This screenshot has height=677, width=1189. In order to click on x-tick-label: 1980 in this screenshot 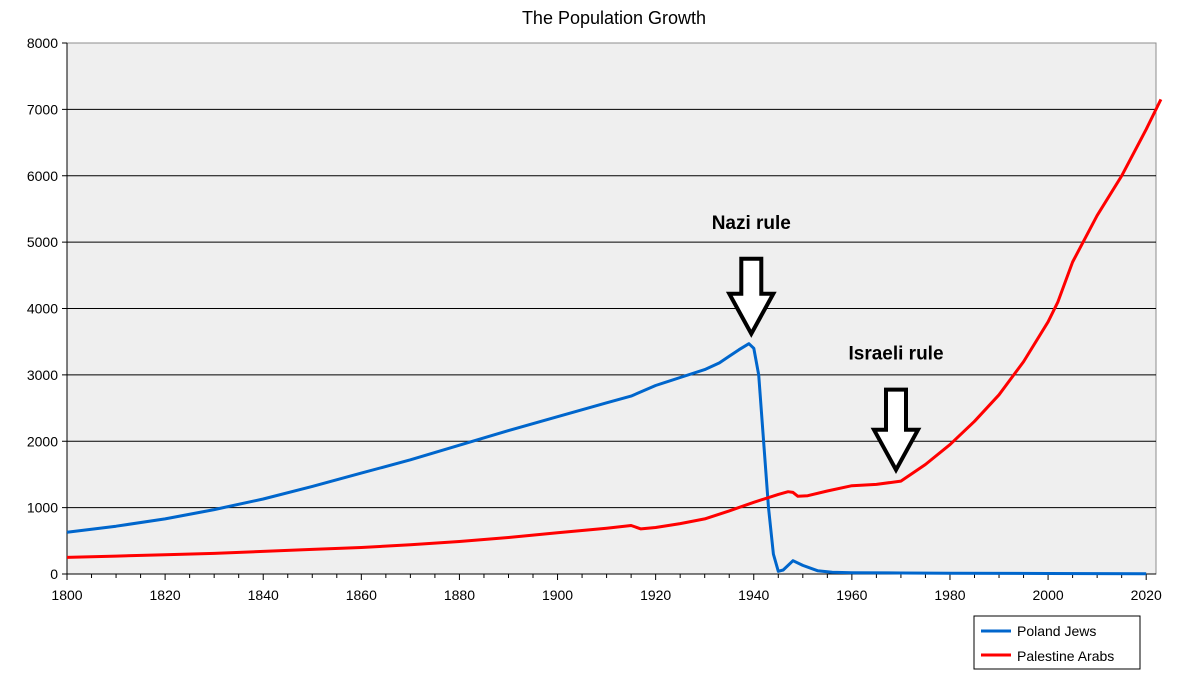, I will do `click(949, 595)`.